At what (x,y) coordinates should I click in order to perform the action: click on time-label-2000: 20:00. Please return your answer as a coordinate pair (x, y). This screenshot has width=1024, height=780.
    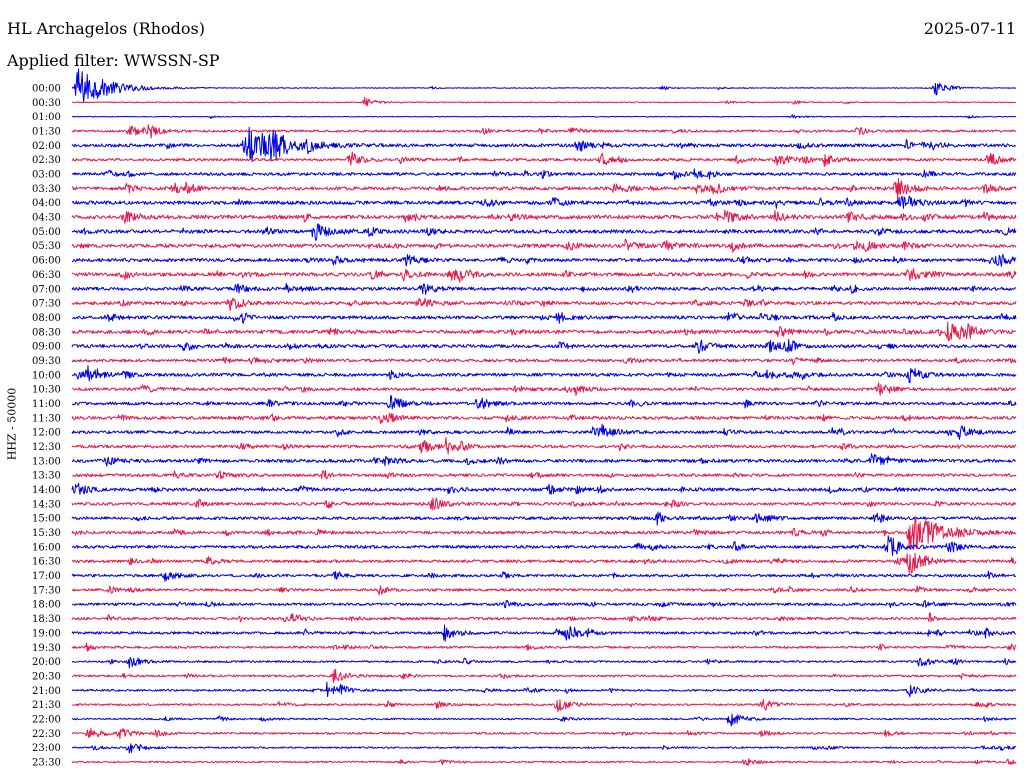
    Looking at the image, I should click on (46, 662).